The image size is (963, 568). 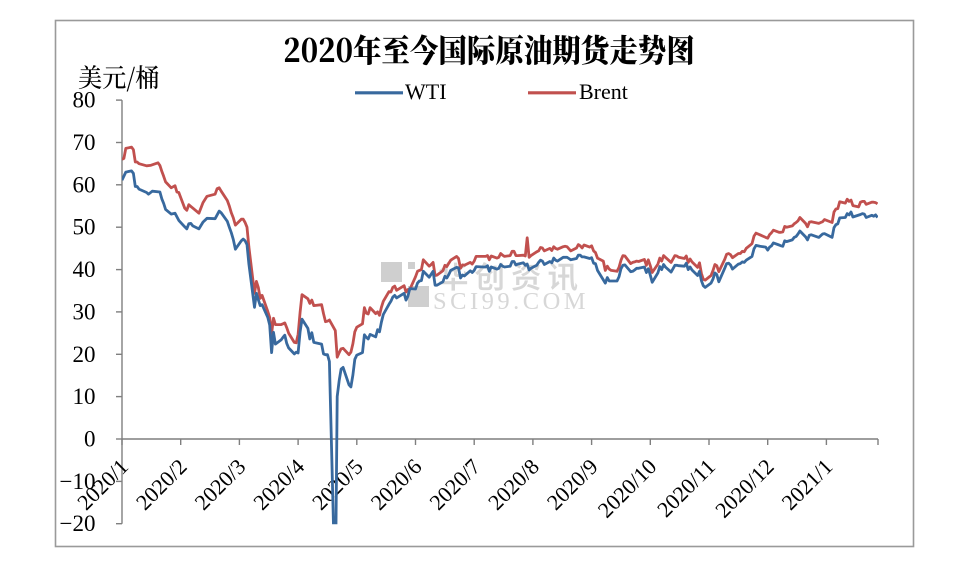 What do you see at coordinates (84, 100) in the screenshot?
I see `svg-text: 80` at bounding box center [84, 100].